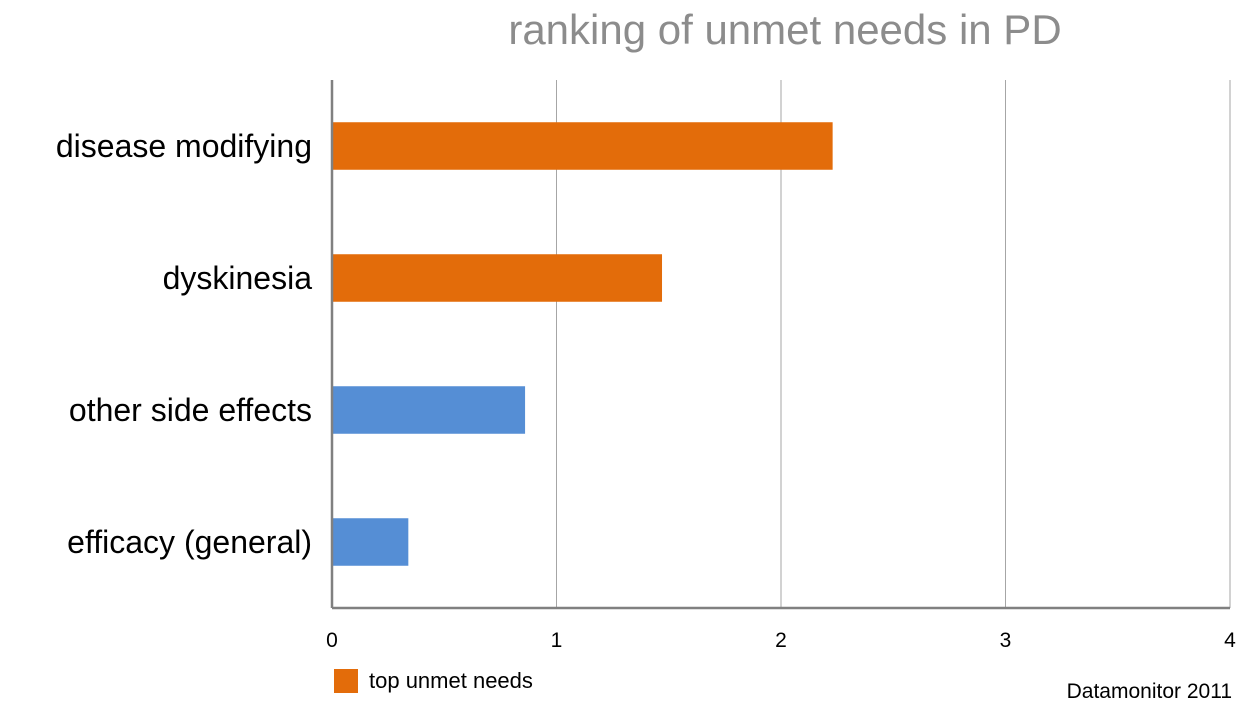 The width and height of the screenshot is (1244, 701). I want to click on source-note: Datamonitor 2011, so click(1149, 690).